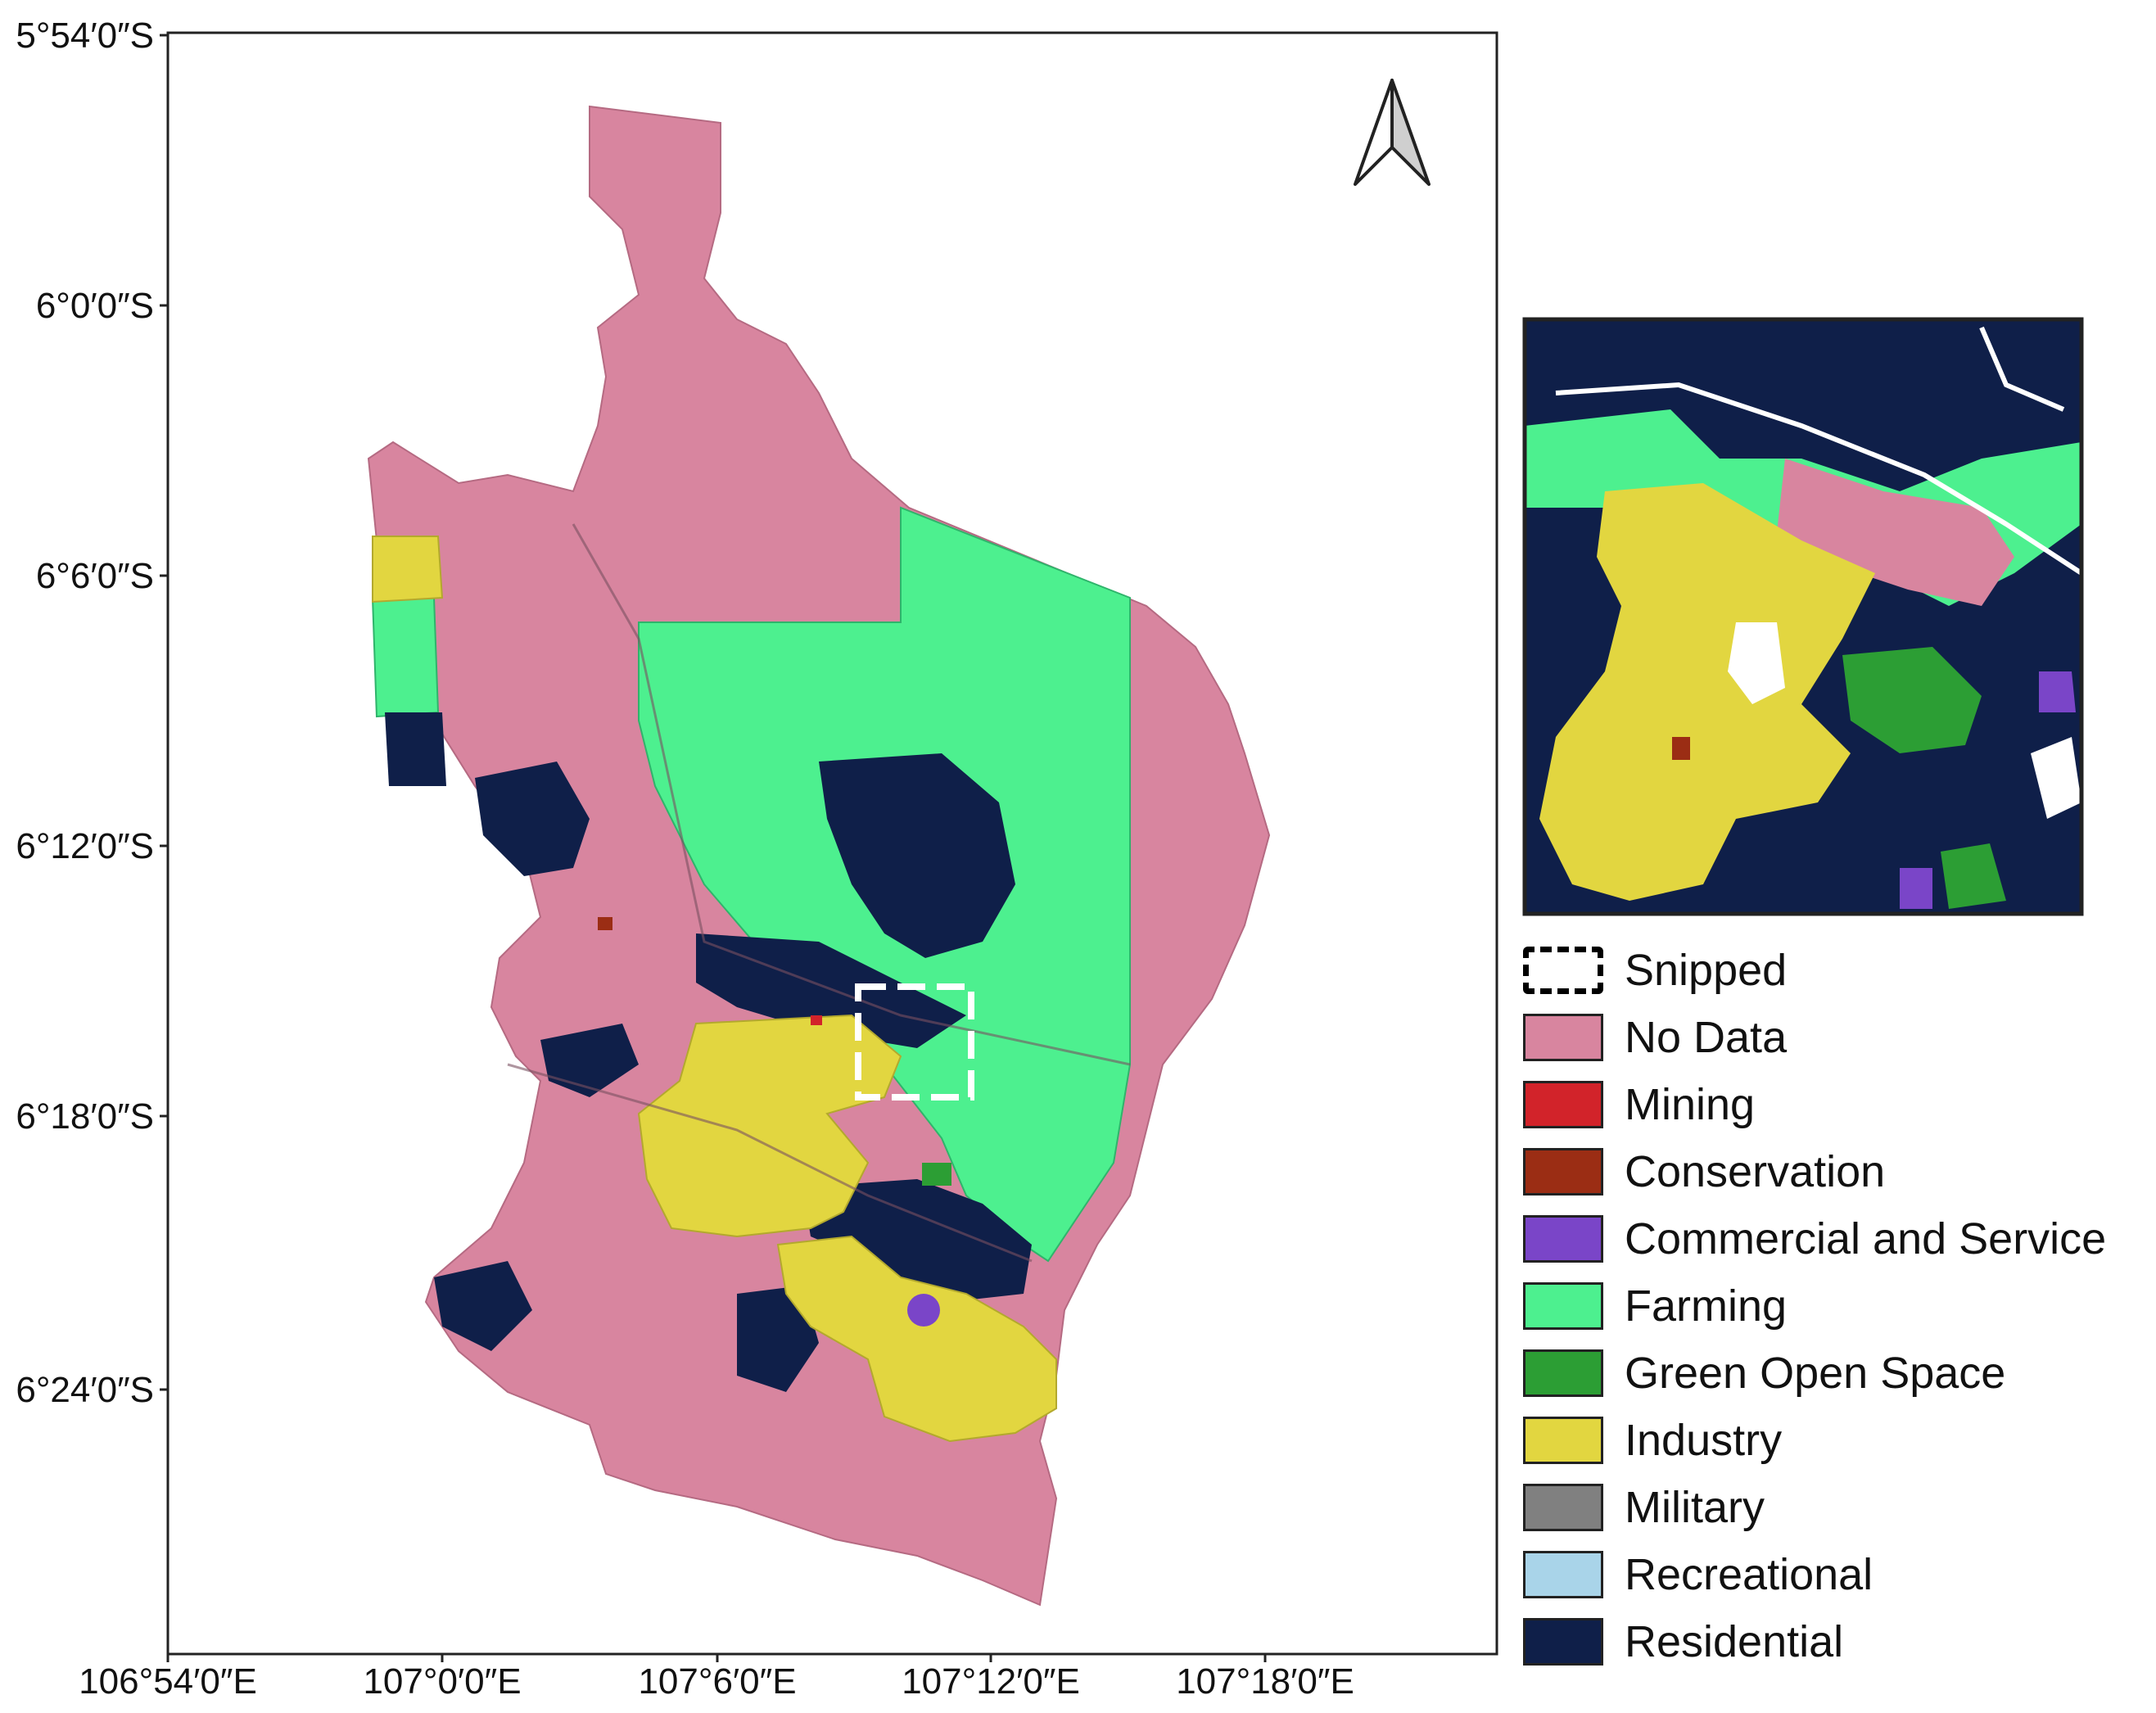 This screenshot has width=2156, height=1713. What do you see at coordinates (483, 1306) in the screenshot?
I see `region-residential-sw` at bounding box center [483, 1306].